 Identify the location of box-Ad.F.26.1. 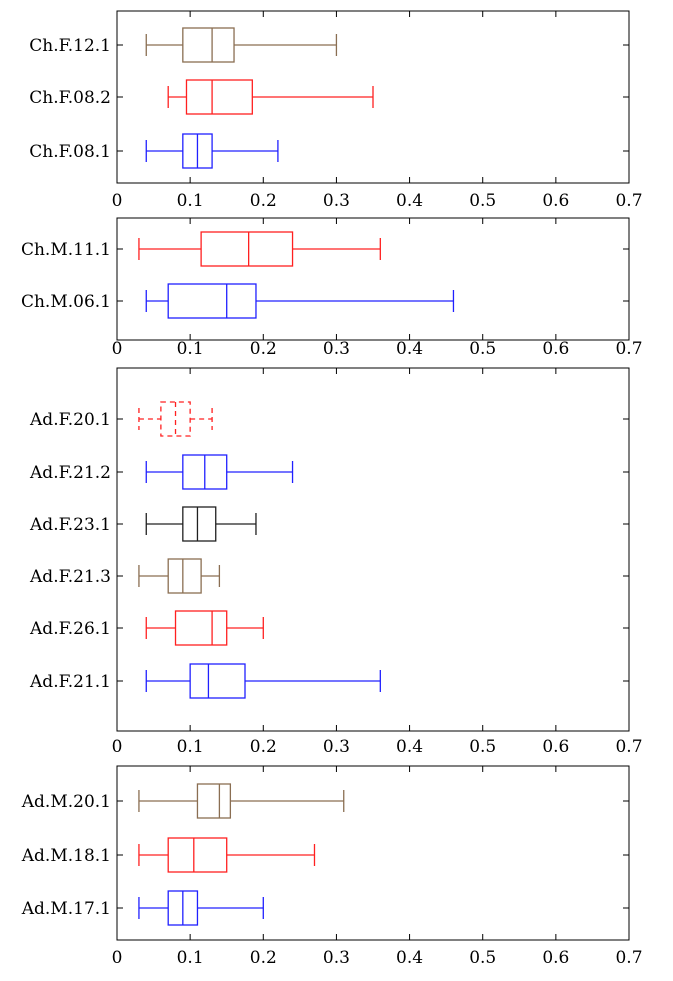
(204, 628).